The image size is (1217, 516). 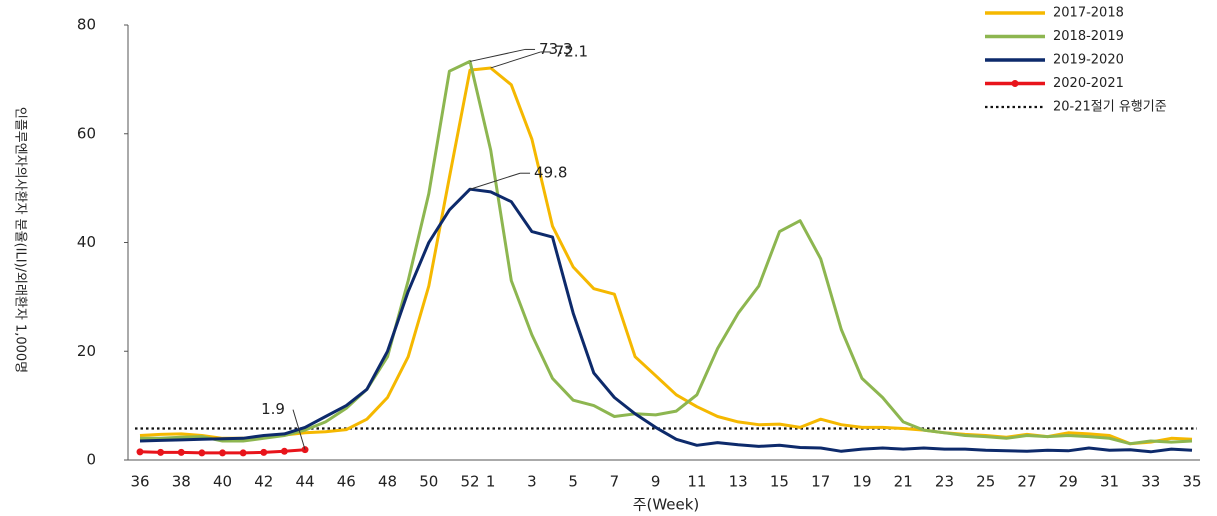 What do you see at coordinates (615, 482) in the screenshot?
I see `x-tick-label: 7` at bounding box center [615, 482].